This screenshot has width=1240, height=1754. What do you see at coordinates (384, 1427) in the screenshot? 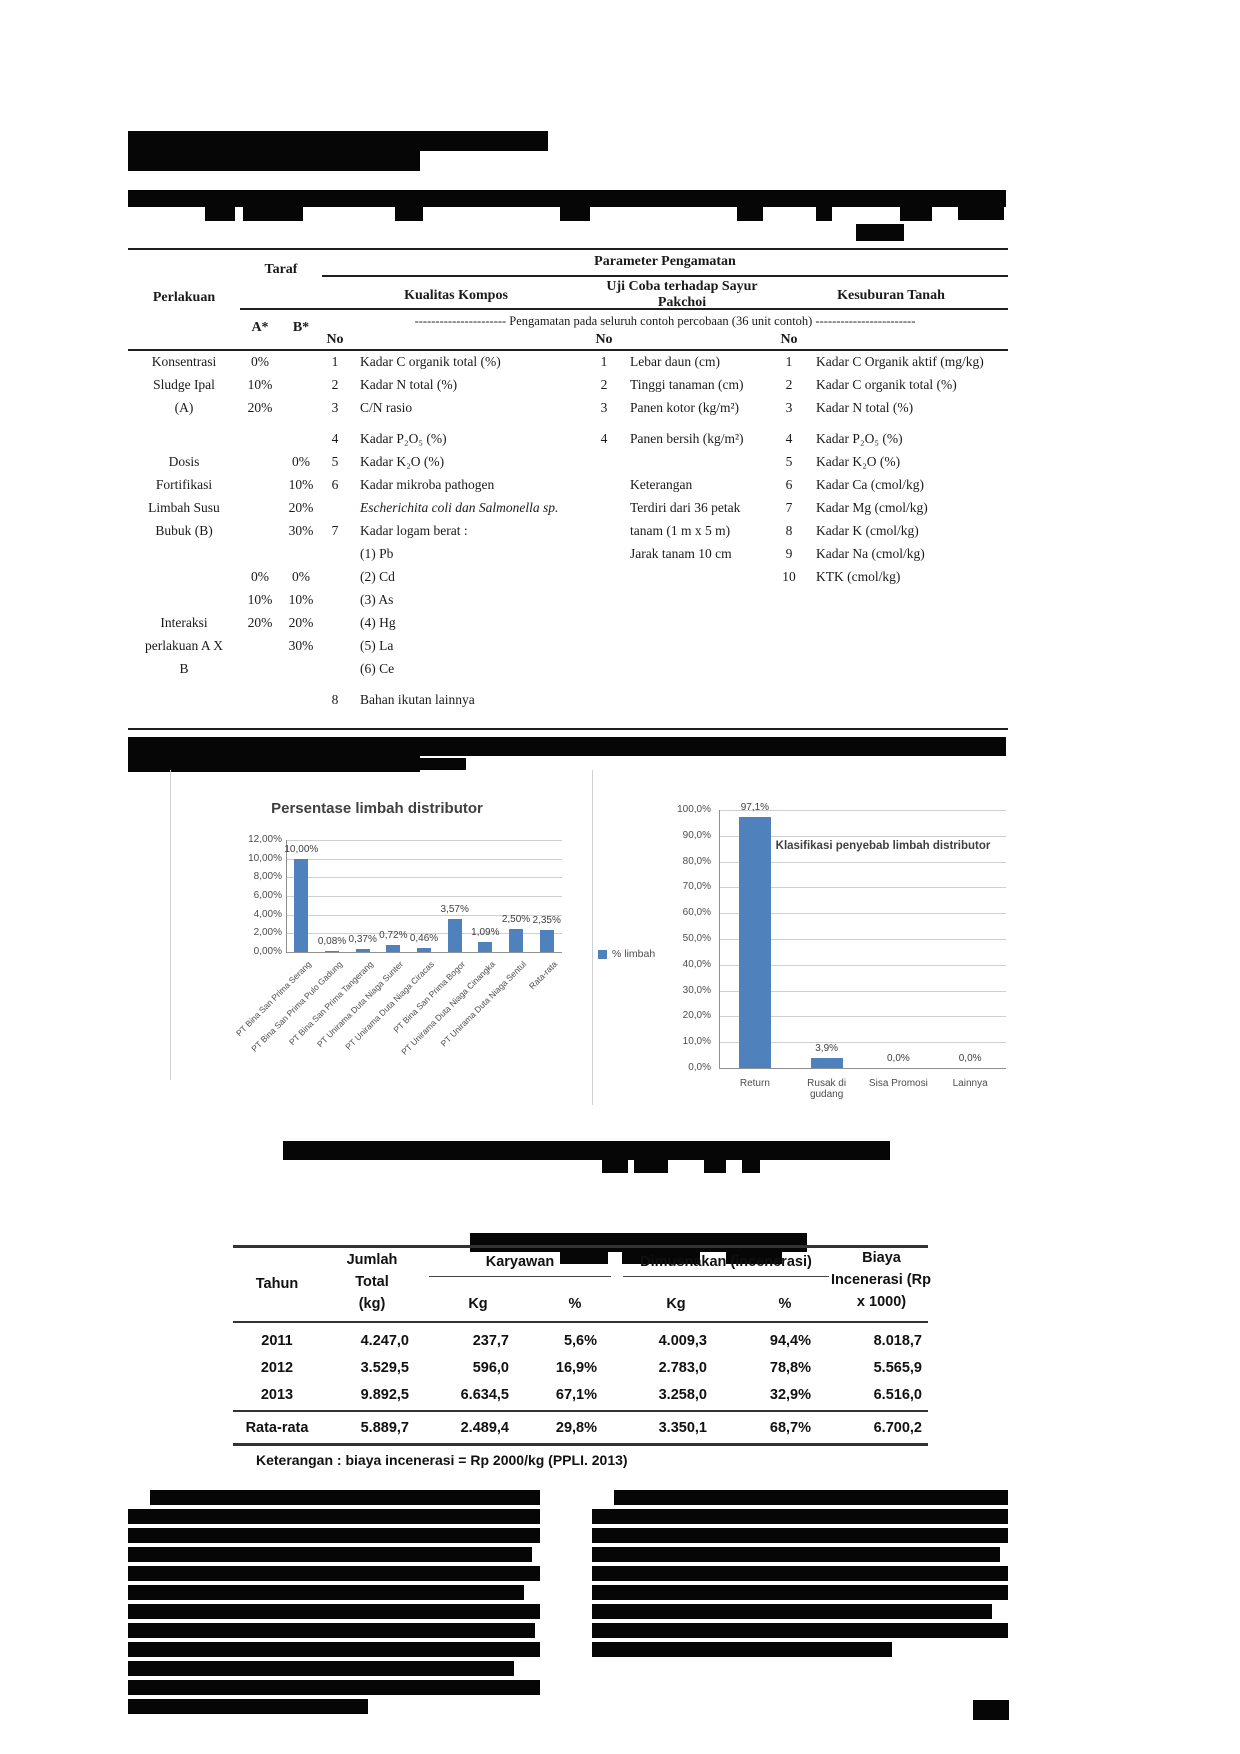
I see `limbah-table-cell: 5.889,7` at bounding box center [384, 1427].